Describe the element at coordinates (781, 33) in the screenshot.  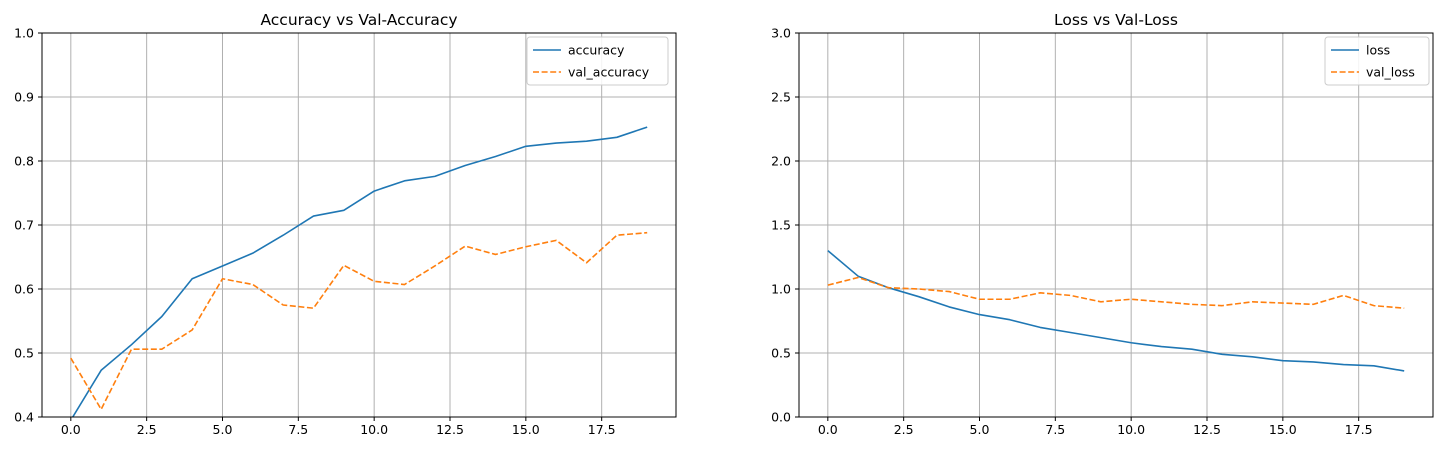
I see `y-tick-label: 3.0` at that location.